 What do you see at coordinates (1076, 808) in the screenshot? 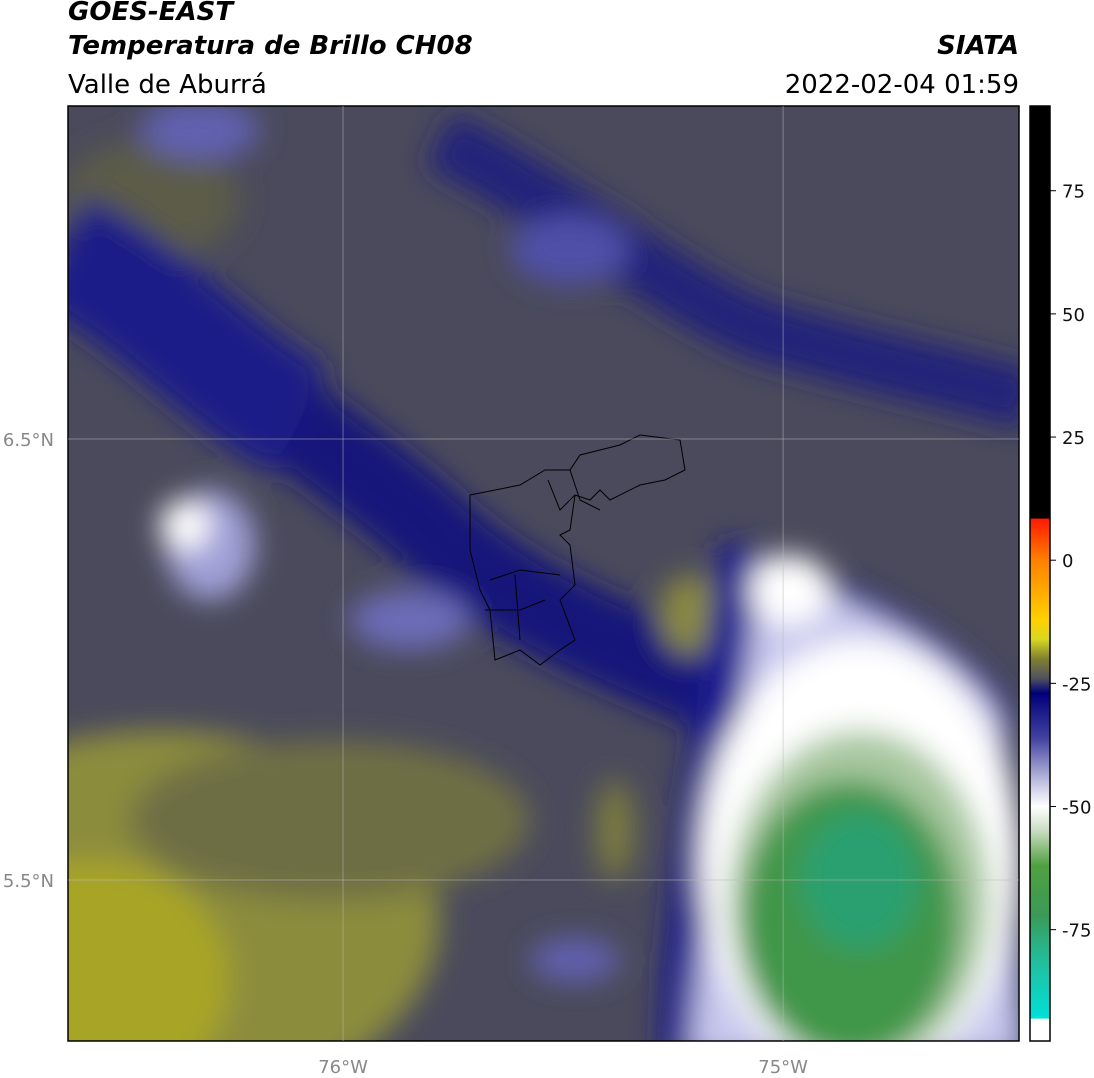
I see `colorbar-tick-label: -50` at bounding box center [1076, 808].